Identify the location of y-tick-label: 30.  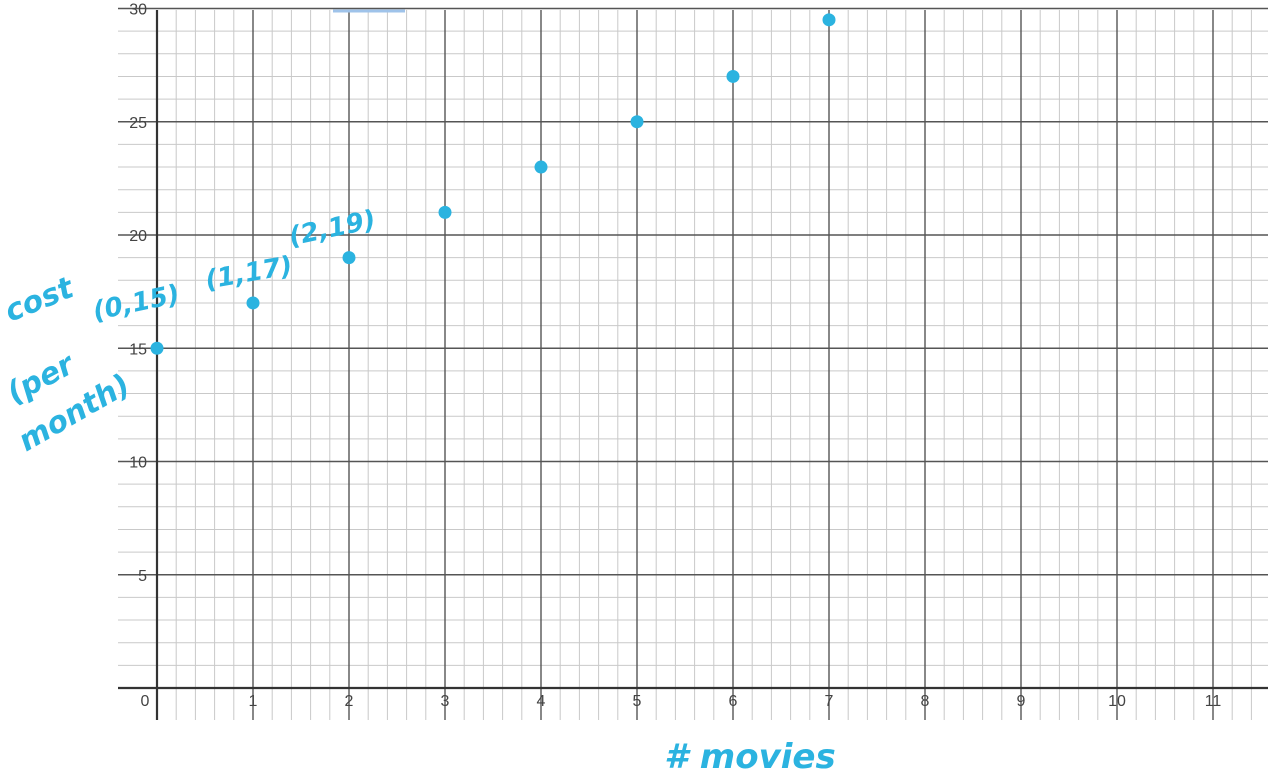
(138, 10).